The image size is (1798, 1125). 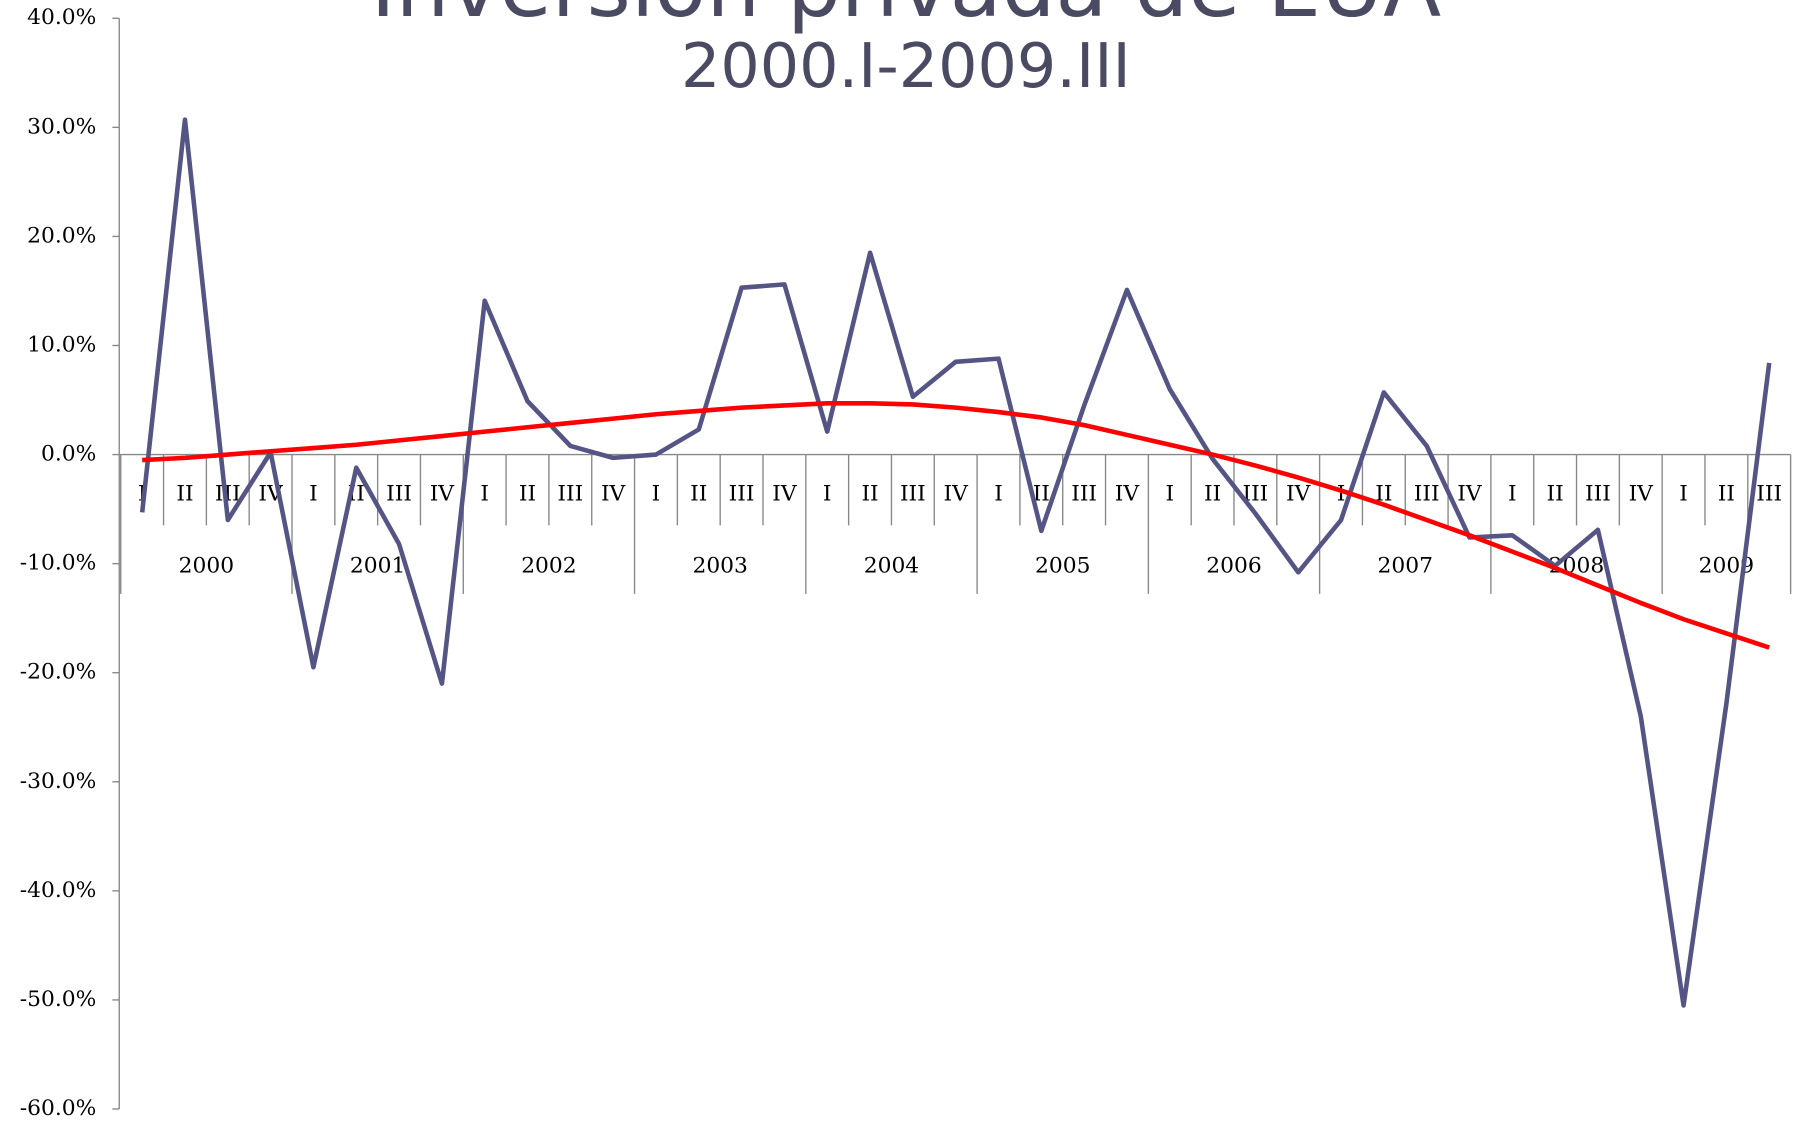 I want to click on year-label: 2003, so click(x=719, y=566).